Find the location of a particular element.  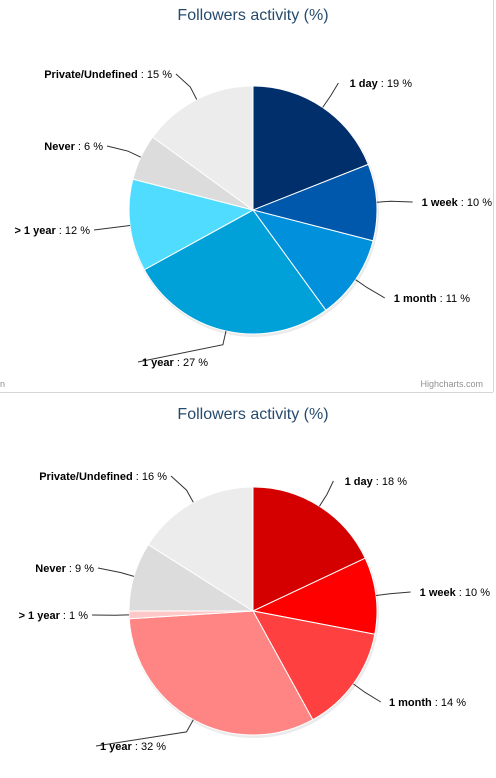

data-label-1-year: > 1 year : 1 % is located at coordinates (54, 616).